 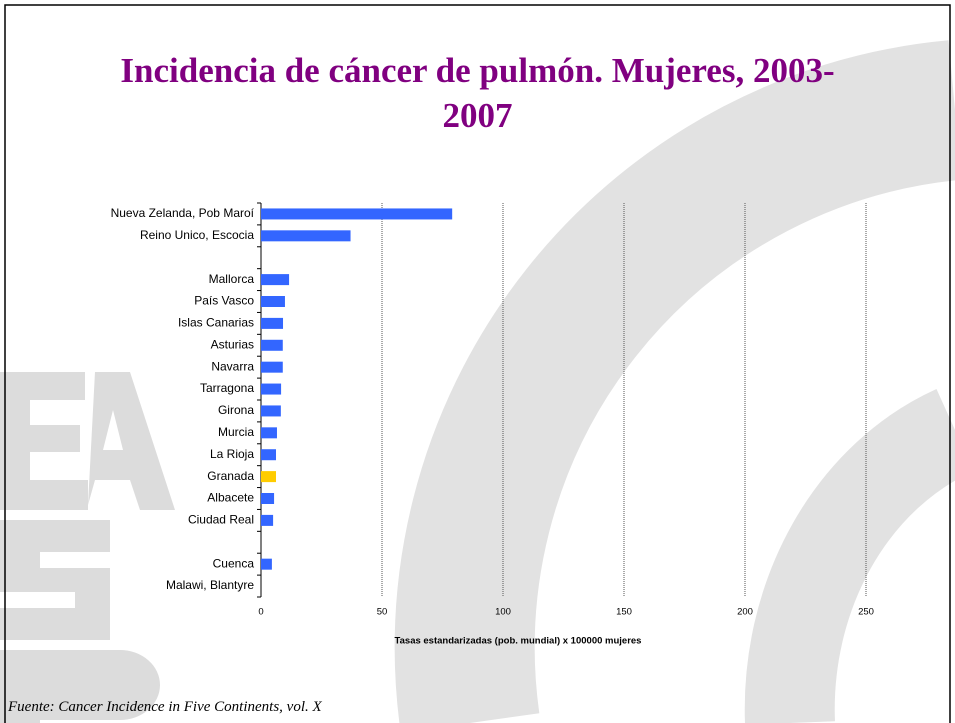 I want to click on y-tick-label: Granada, so click(x=230, y=476).